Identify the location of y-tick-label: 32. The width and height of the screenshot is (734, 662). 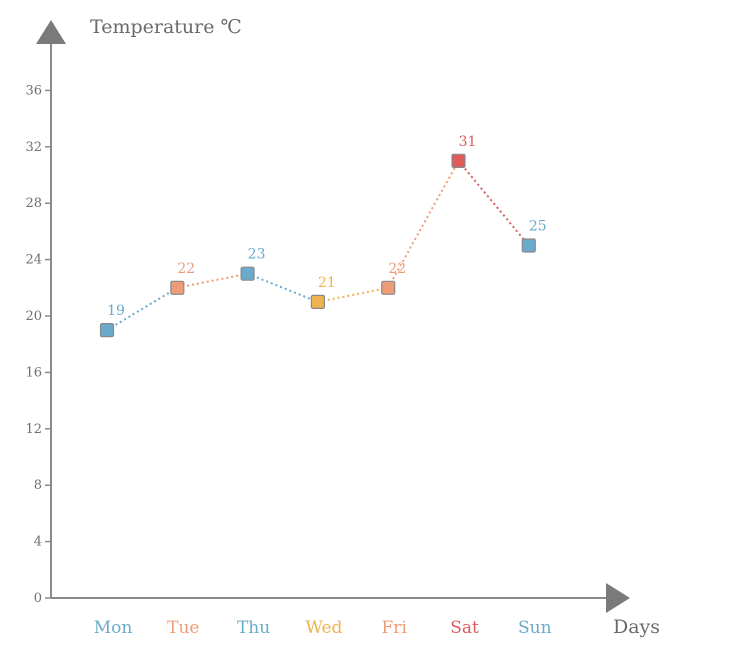
(33, 147).